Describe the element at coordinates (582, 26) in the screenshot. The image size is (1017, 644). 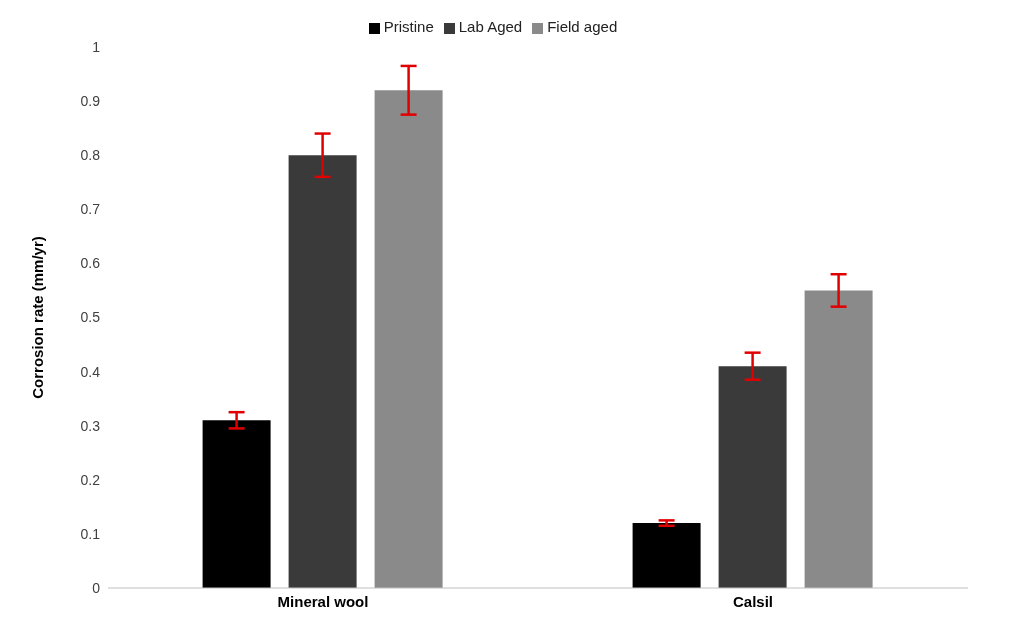
I see `legend-label: Field aged` at that location.